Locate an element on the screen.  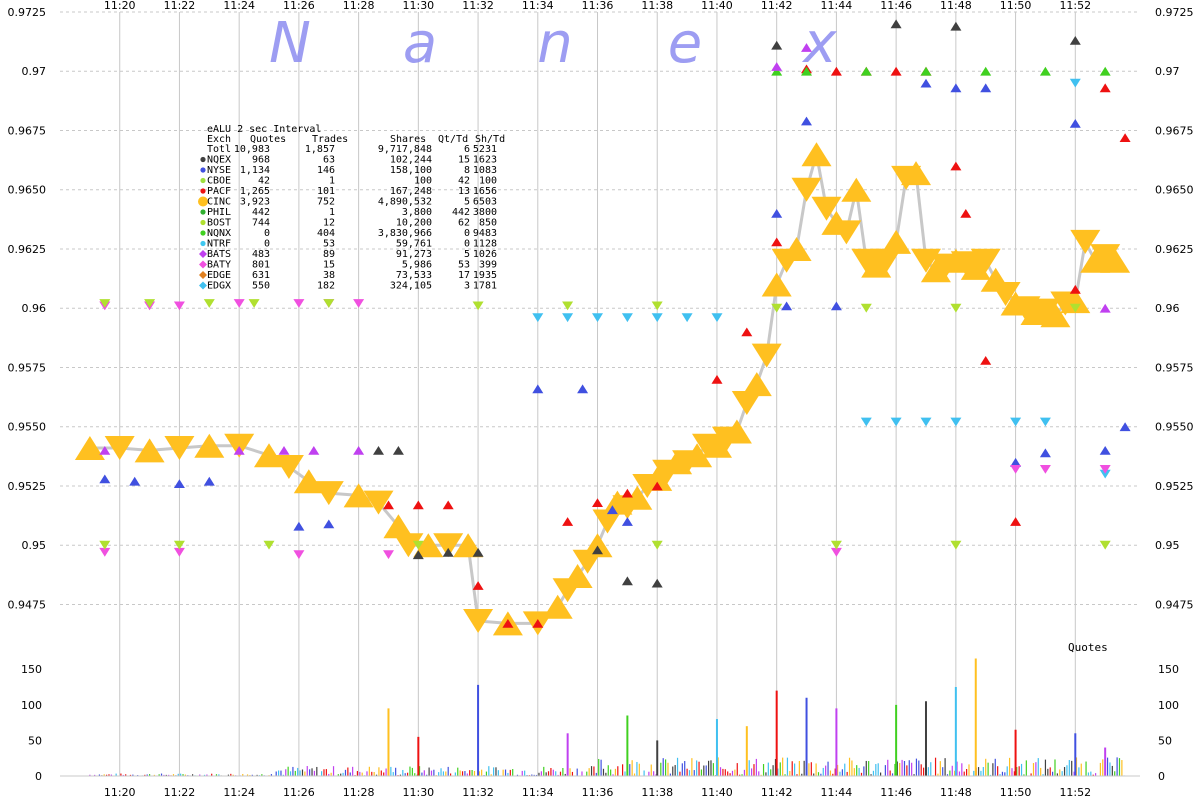
volume-panel-label: Quotes is located at coordinates (1088, 647).